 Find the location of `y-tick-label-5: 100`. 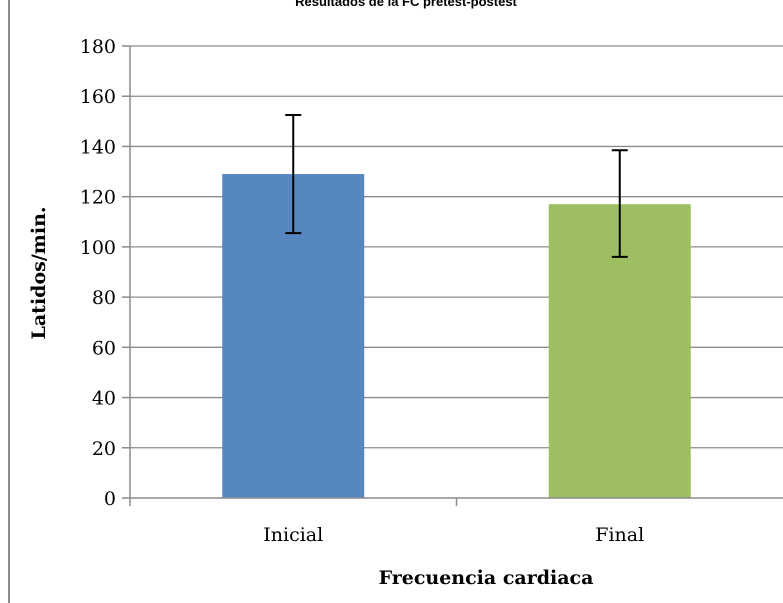

y-tick-label-5: 100 is located at coordinates (98, 248).